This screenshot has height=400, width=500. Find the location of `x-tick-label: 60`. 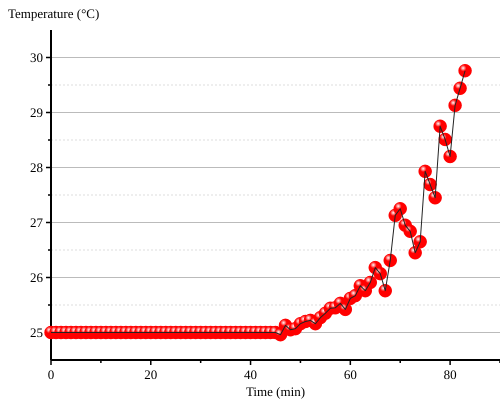

x-tick-label: 60 is located at coordinates (350, 374).